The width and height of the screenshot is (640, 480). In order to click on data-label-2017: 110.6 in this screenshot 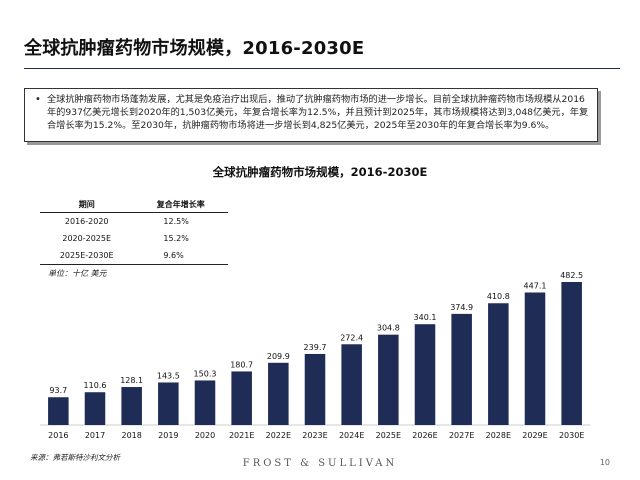, I will do `click(95, 385)`.